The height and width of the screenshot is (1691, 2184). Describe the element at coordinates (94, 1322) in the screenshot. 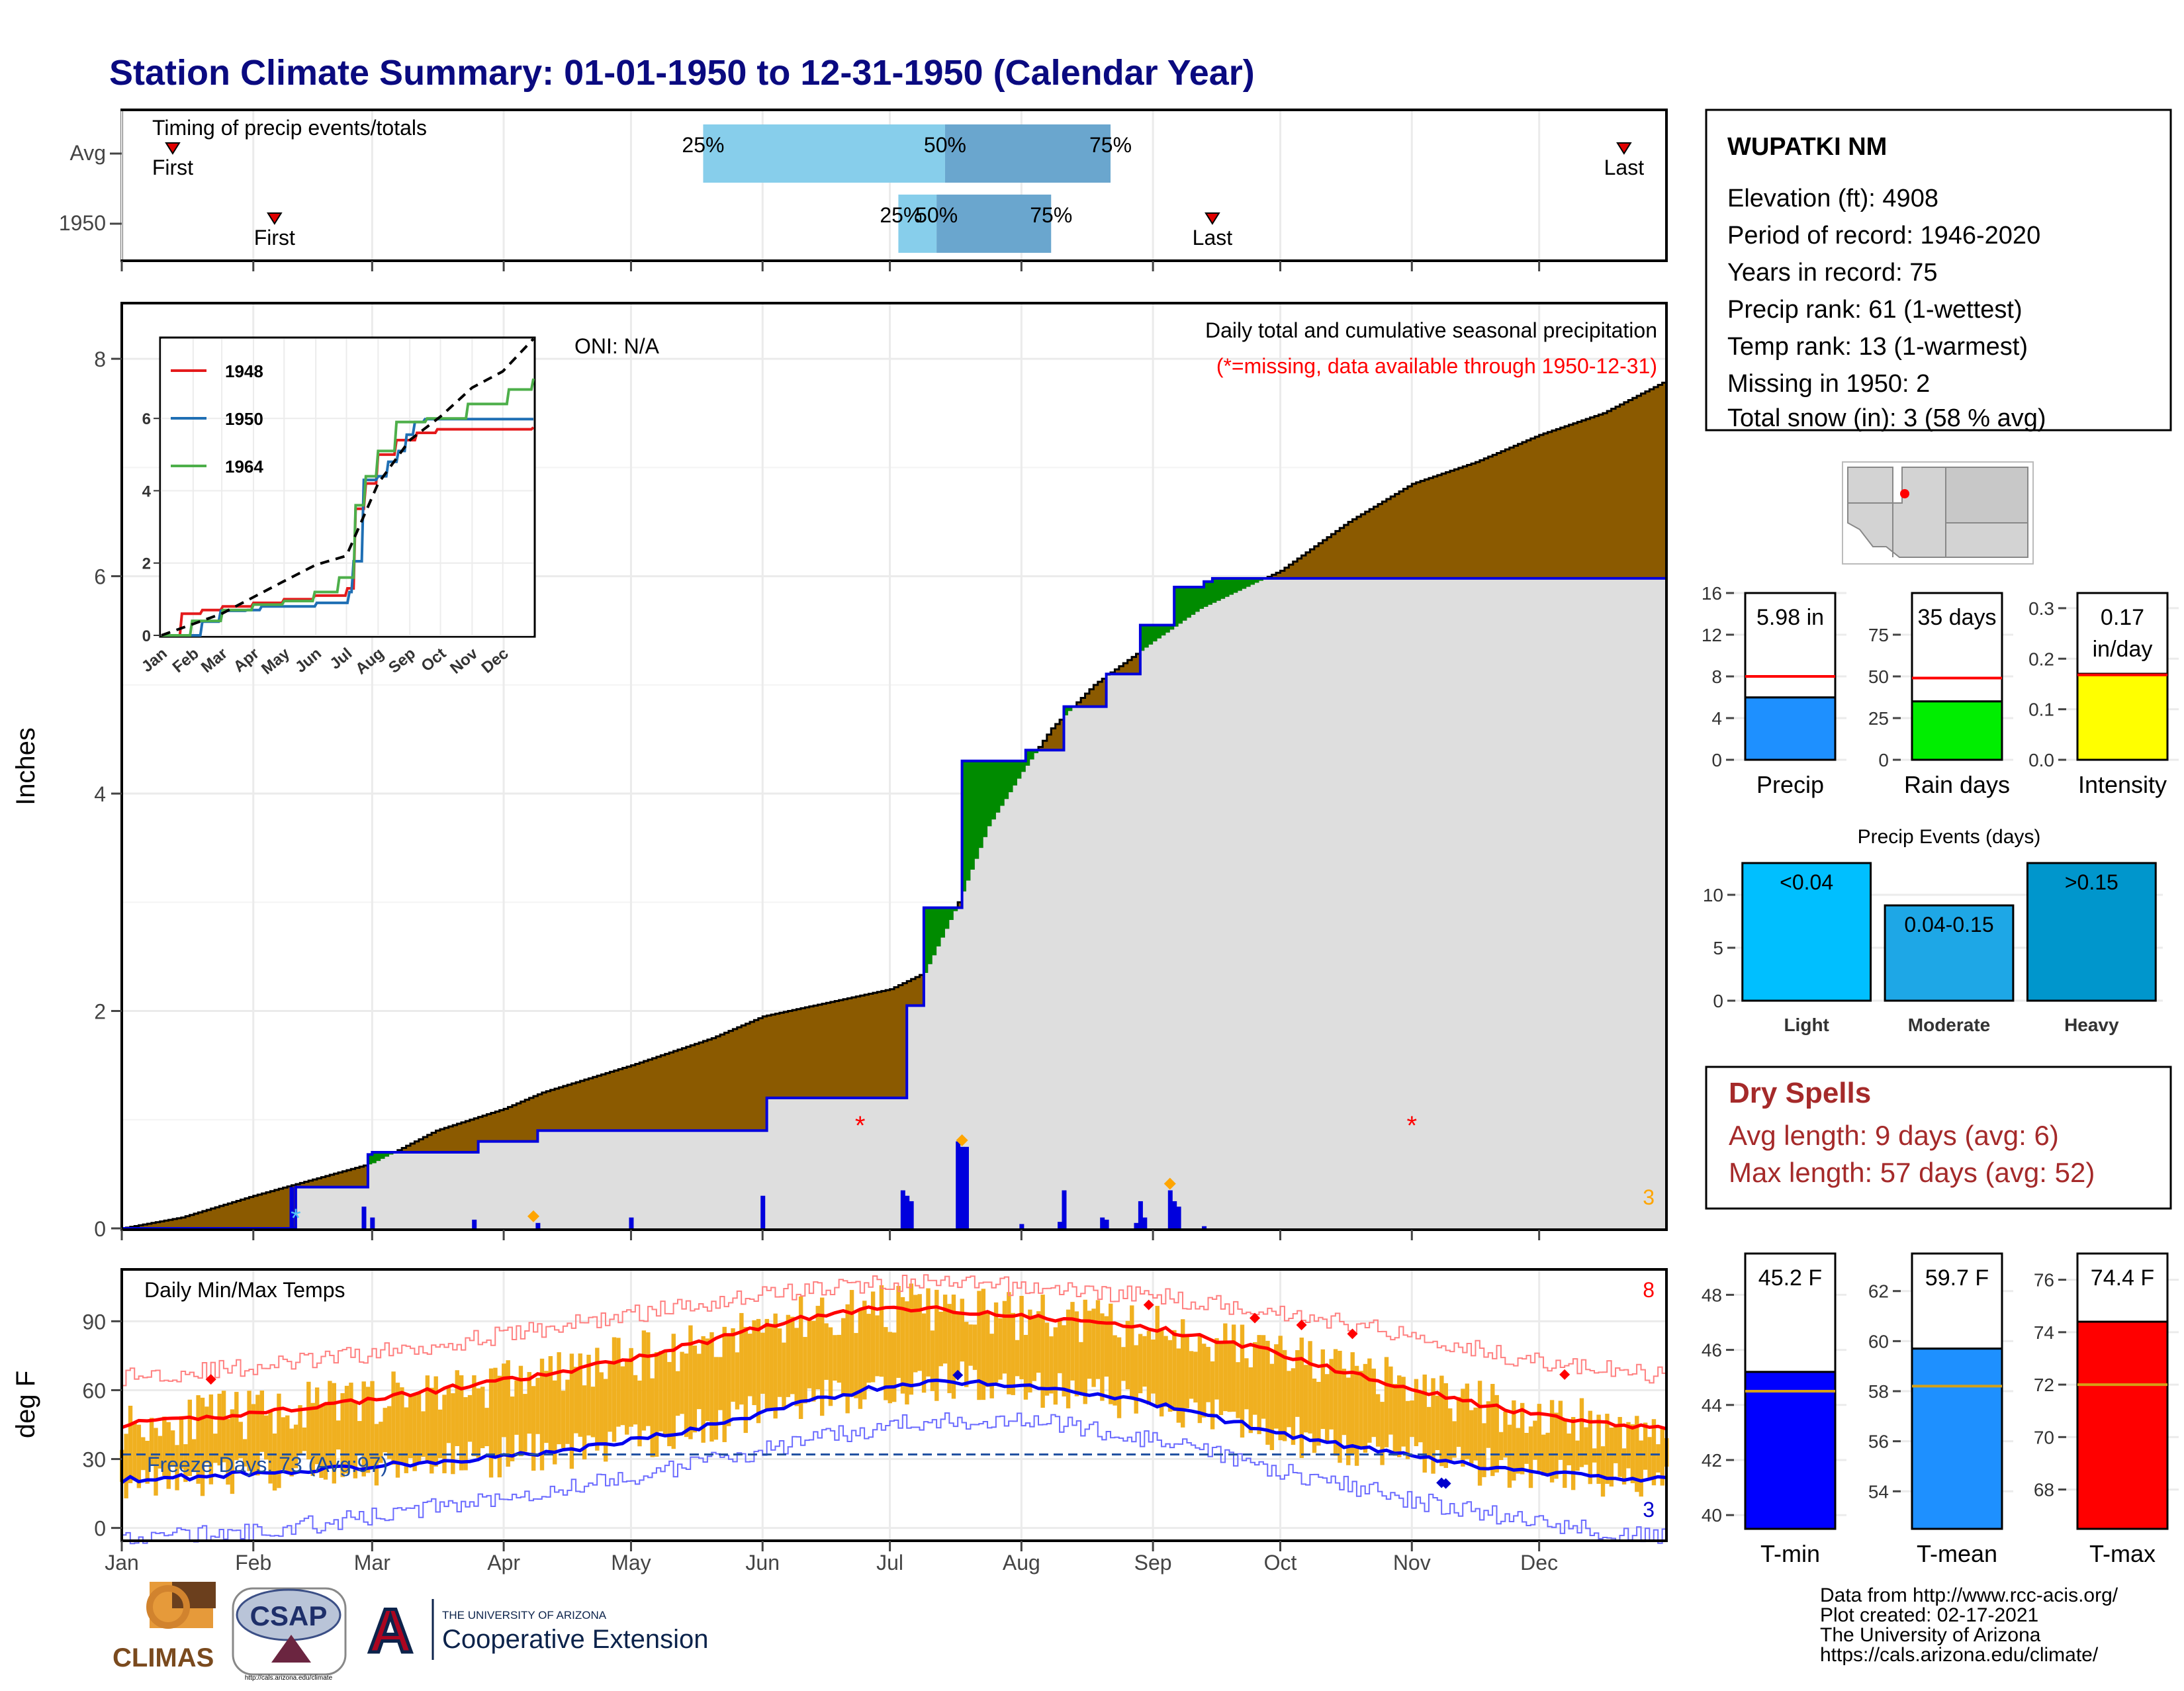

I see `temp-ytick-label: 90` at that location.